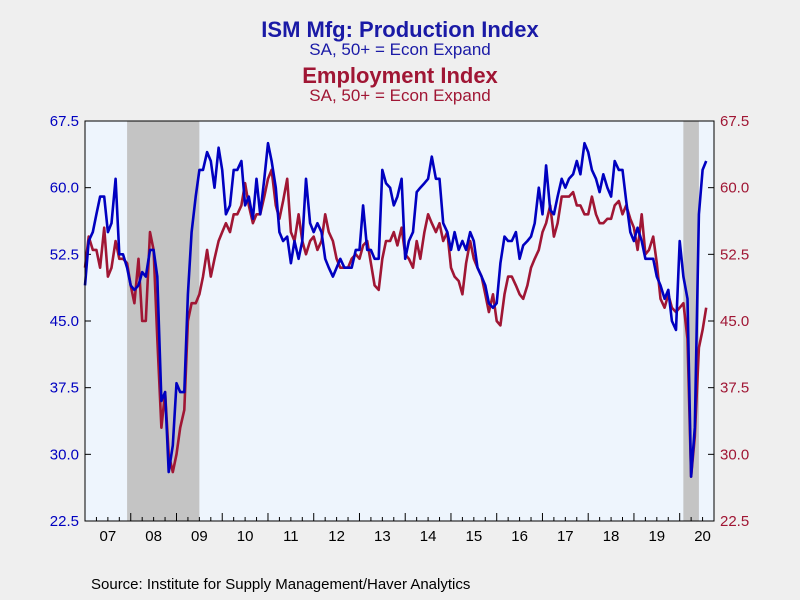  What do you see at coordinates (64, 388) in the screenshot?
I see `y-tick-label-left: 37.5` at bounding box center [64, 388].